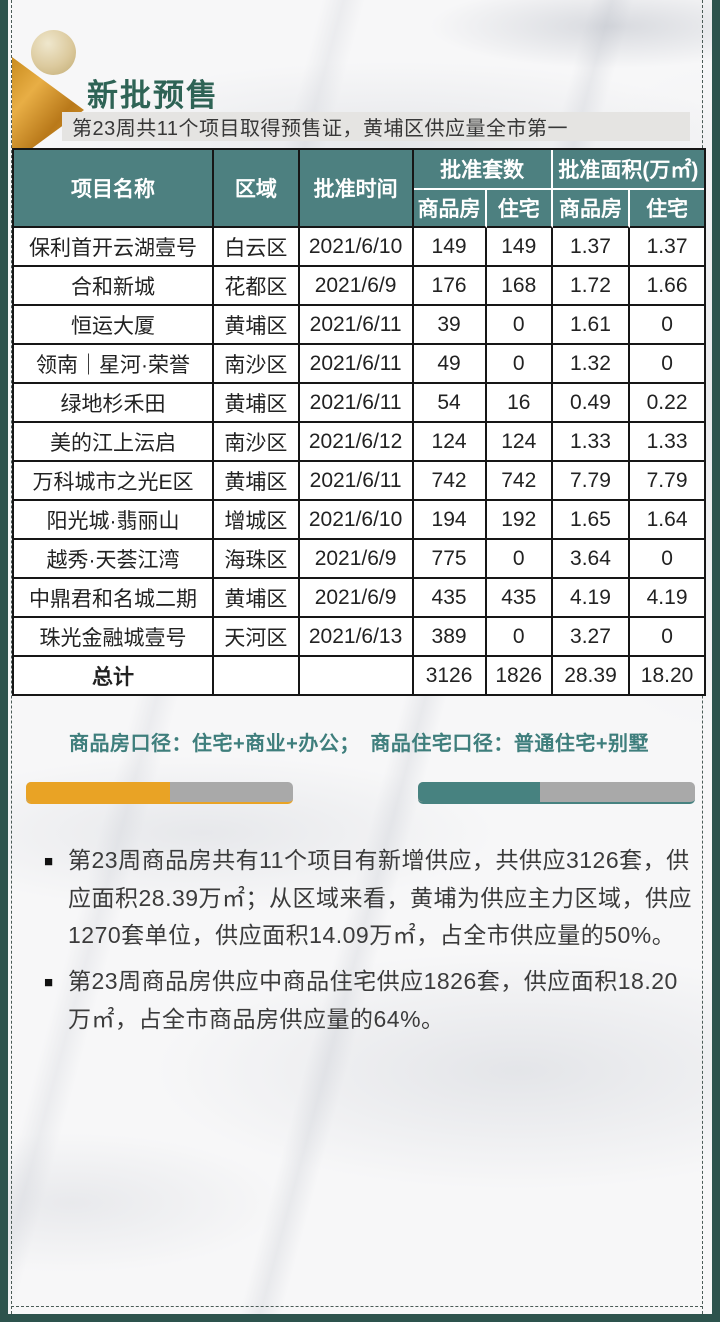  What do you see at coordinates (114, 403) in the screenshot?
I see `cell-project: 绿地杉禾田` at bounding box center [114, 403].